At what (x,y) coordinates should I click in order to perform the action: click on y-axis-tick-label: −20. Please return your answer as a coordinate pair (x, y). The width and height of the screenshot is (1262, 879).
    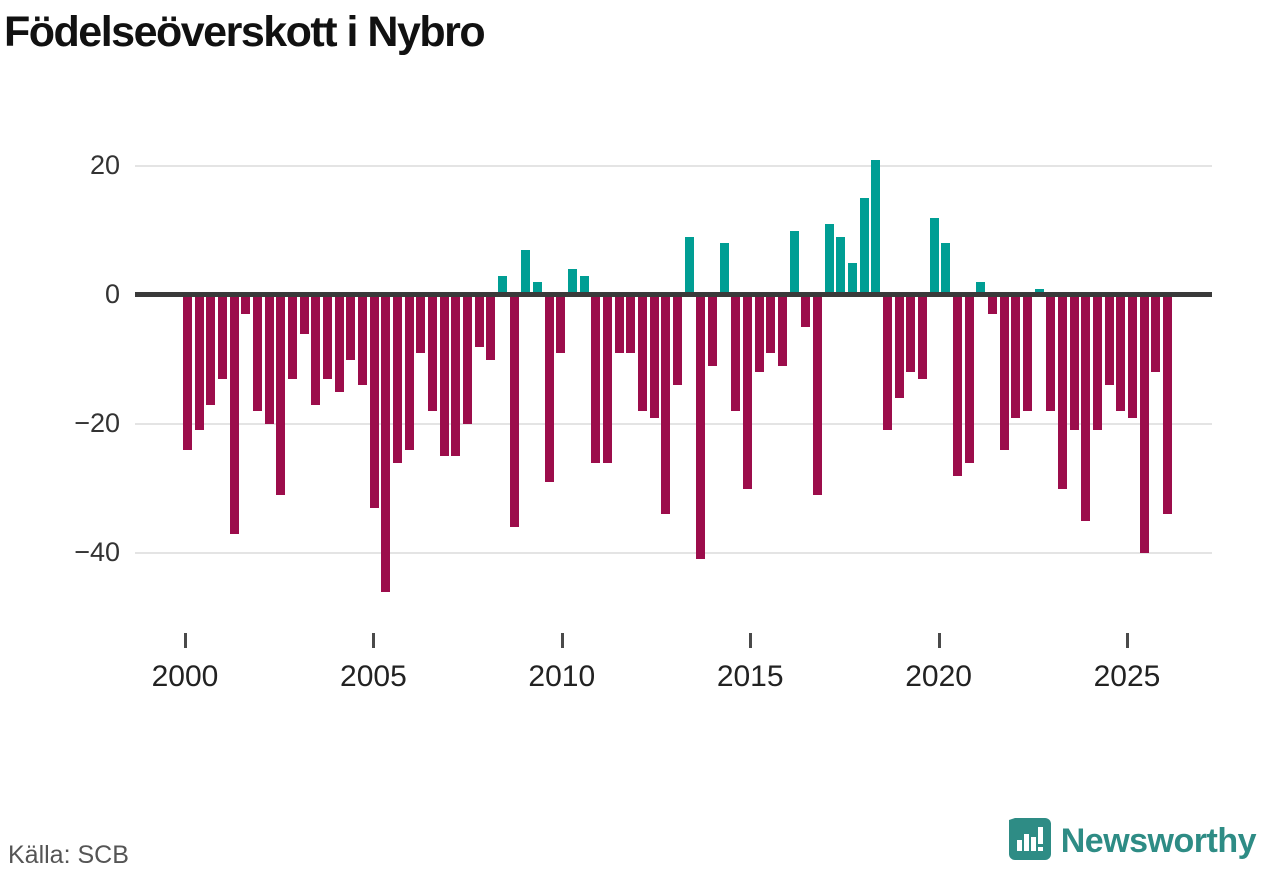
    Looking at the image, I should click on (97, 423).